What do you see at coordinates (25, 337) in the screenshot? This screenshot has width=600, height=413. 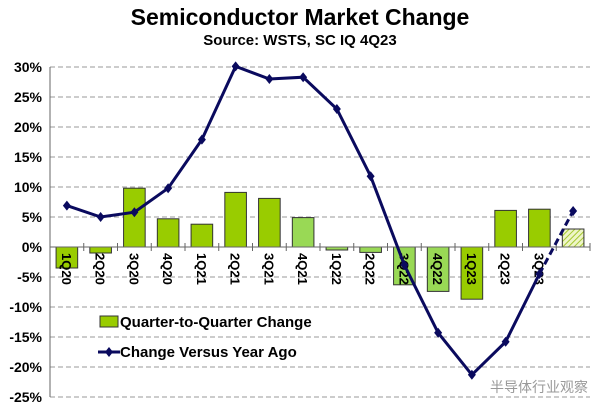 I see `y-tick-label: -15%` at bounding box center [25, 337].